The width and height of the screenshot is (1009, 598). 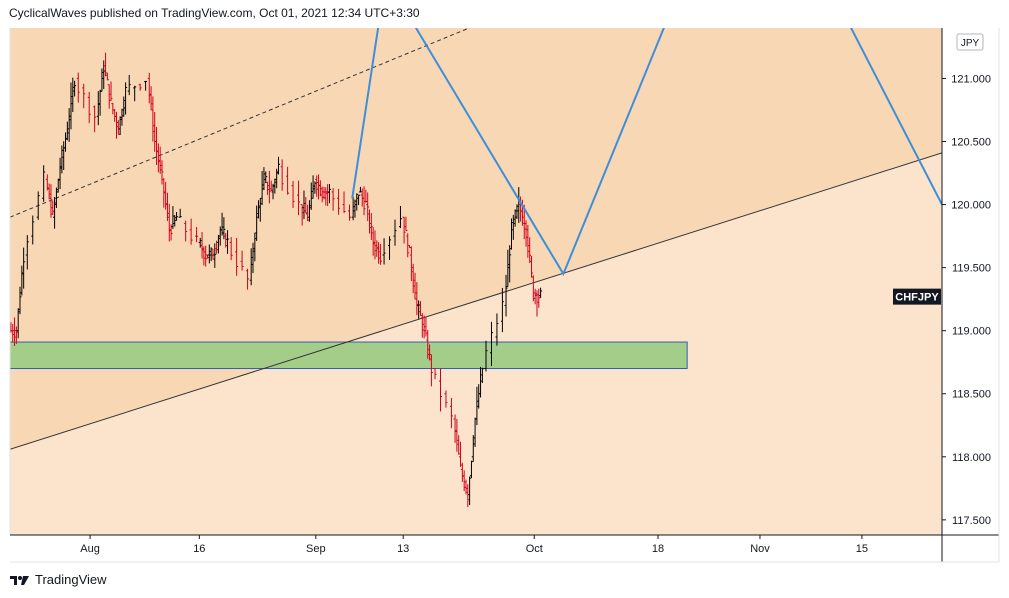 I want to click on last-price-symbol-badge, so click(x=917, y=296).